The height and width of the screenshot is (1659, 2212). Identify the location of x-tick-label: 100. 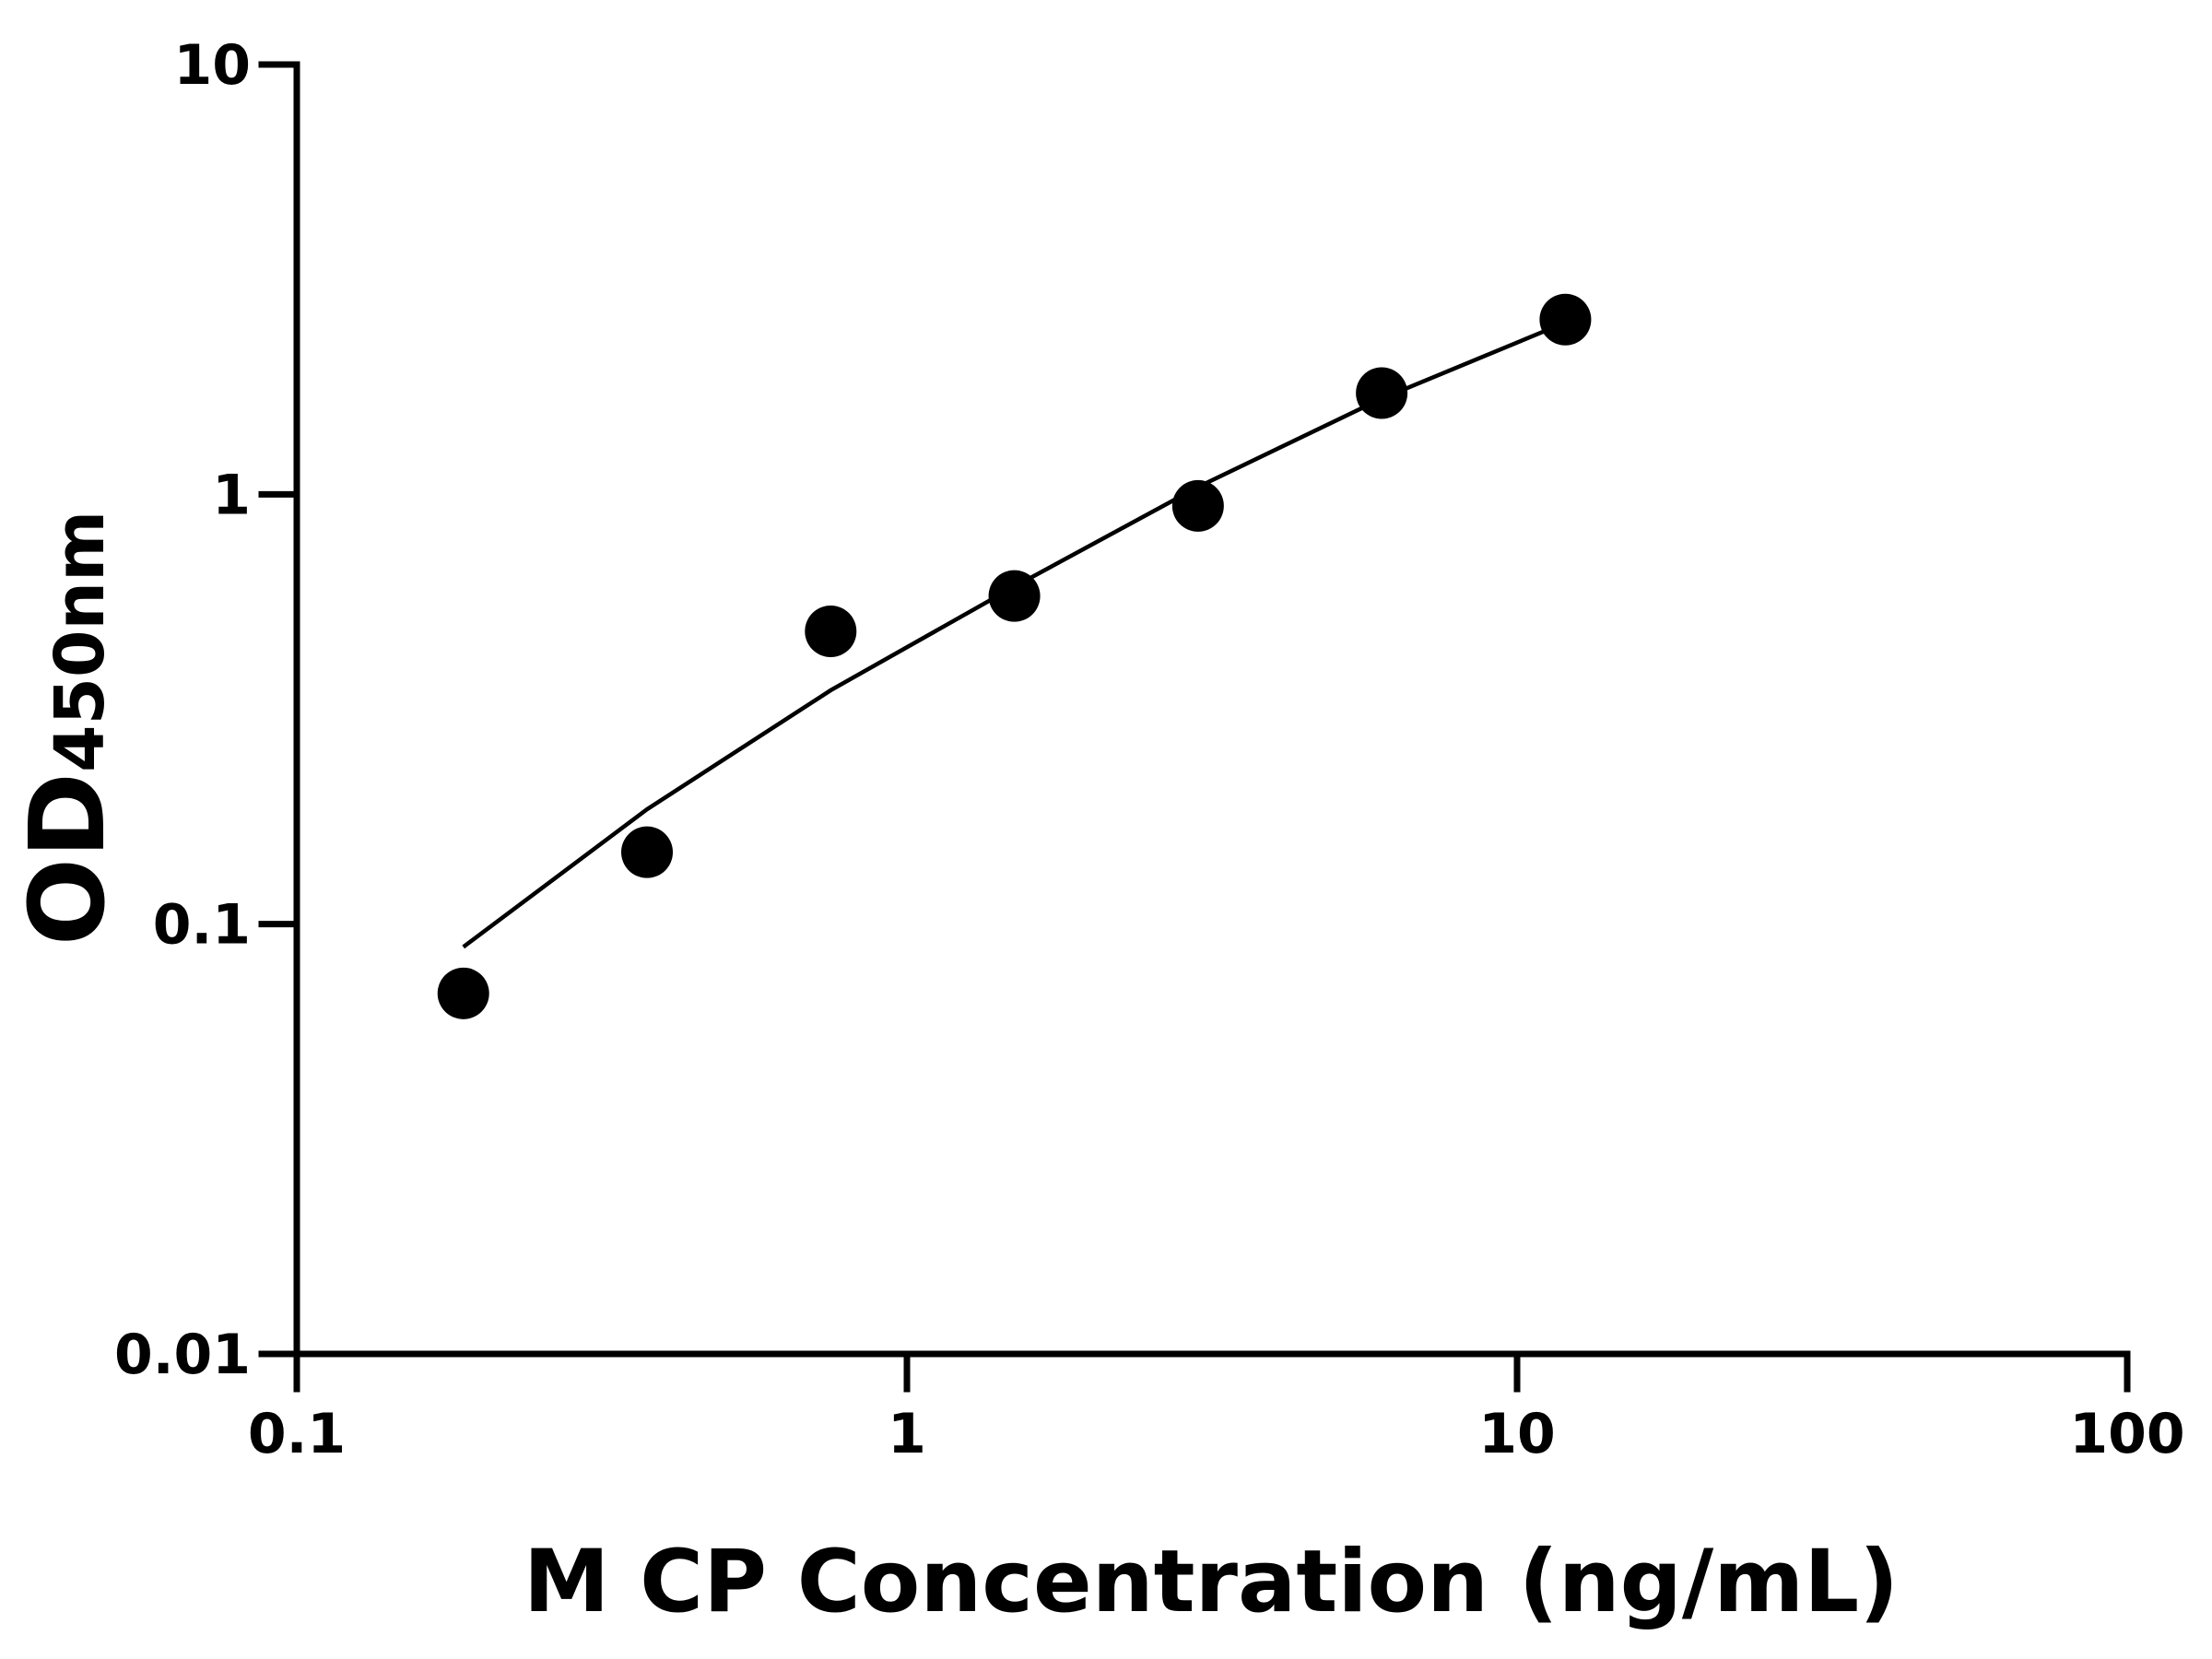
(2126, 1434).